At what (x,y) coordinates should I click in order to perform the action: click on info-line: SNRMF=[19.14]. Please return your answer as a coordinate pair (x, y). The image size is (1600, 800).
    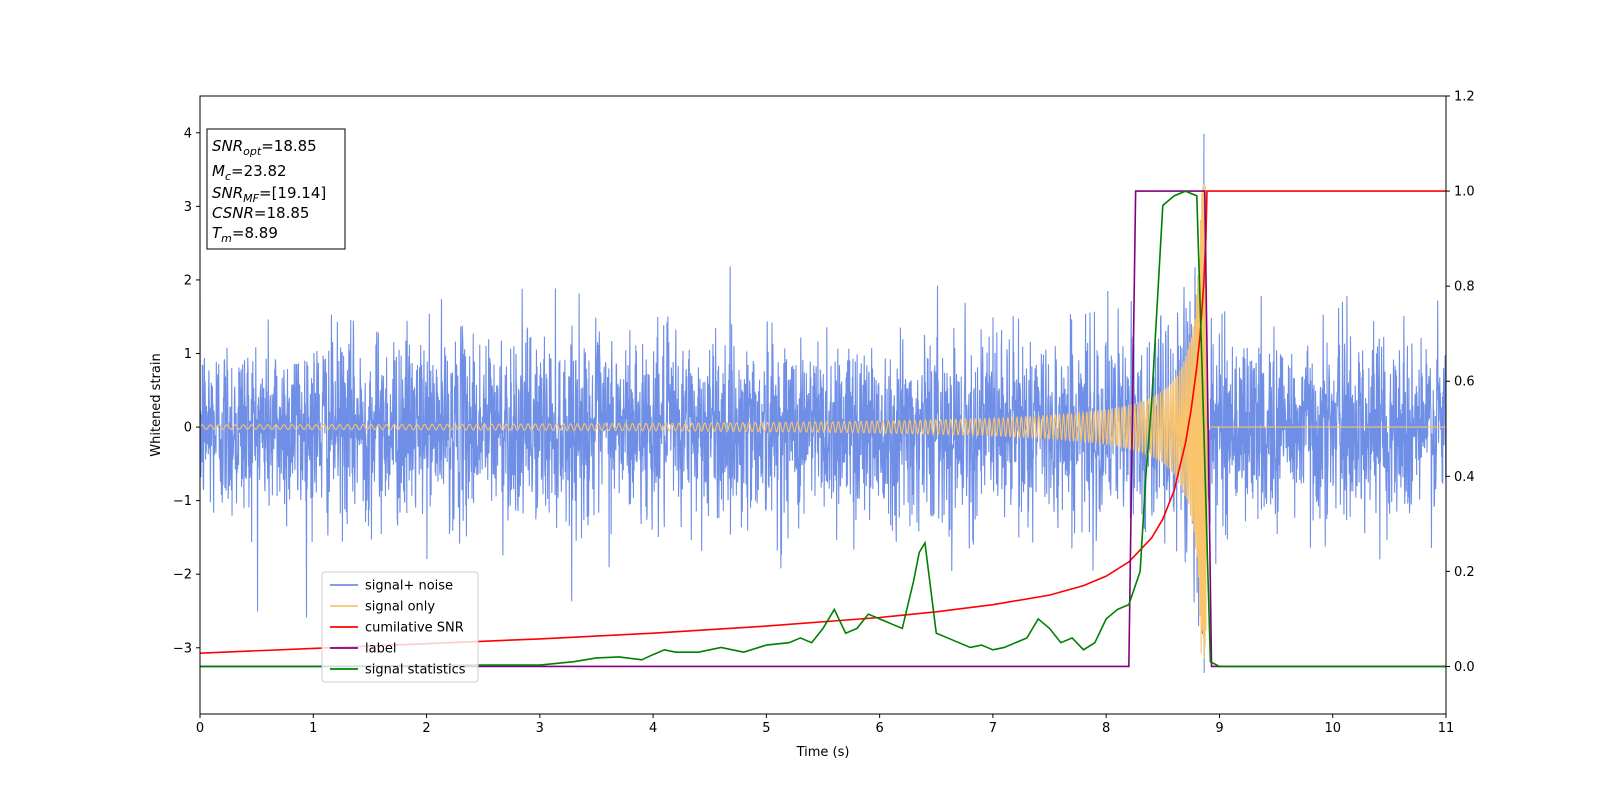
    Looking at the image, I should click on (269, 194).